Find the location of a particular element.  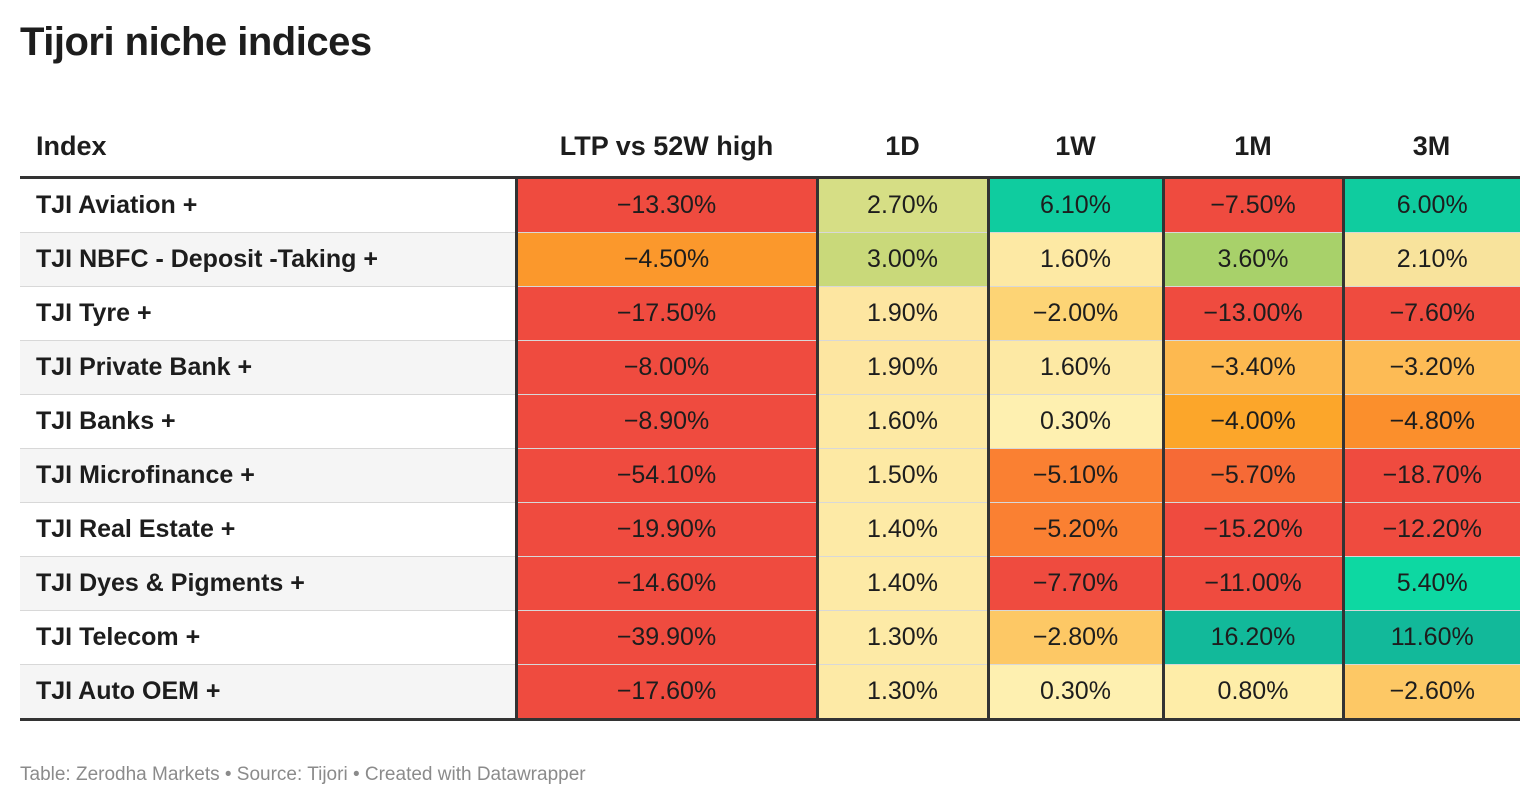

value-cell: −4.80% is located at coordinates (1430, 421).